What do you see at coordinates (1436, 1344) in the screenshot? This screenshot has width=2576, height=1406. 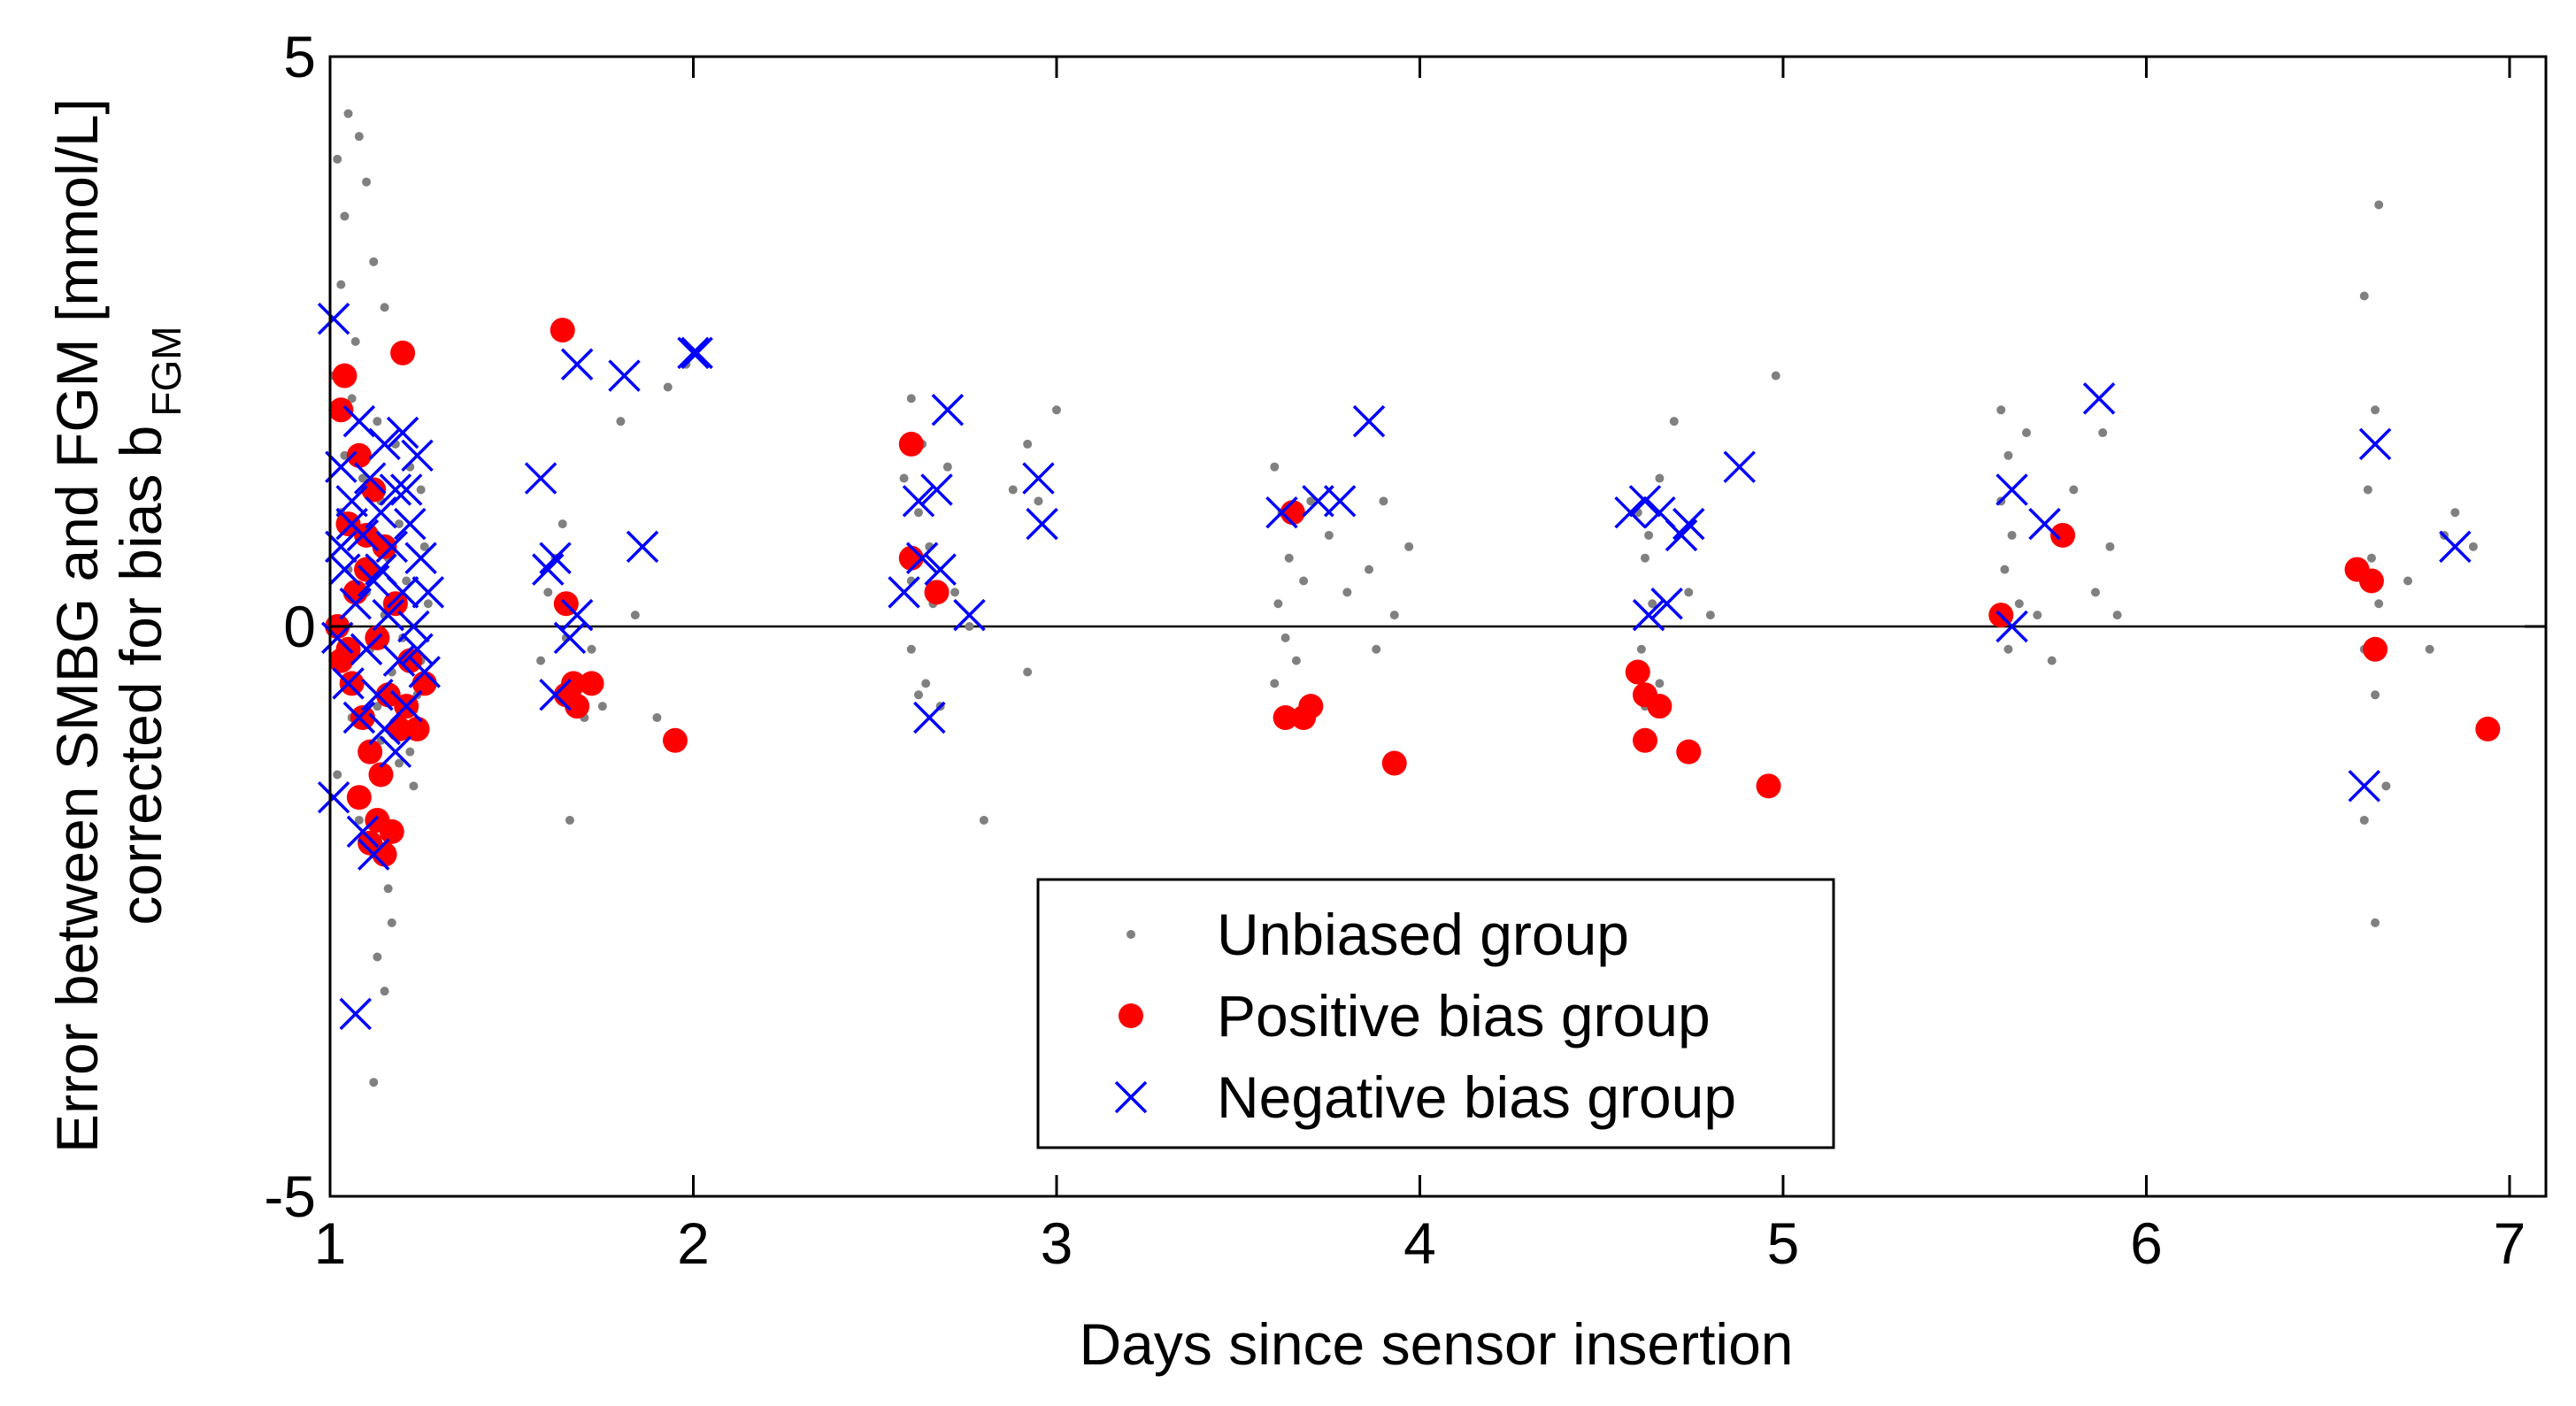 I see `x-axis-label: Days since sensor insertion` at bounding box center [1436, 1344].